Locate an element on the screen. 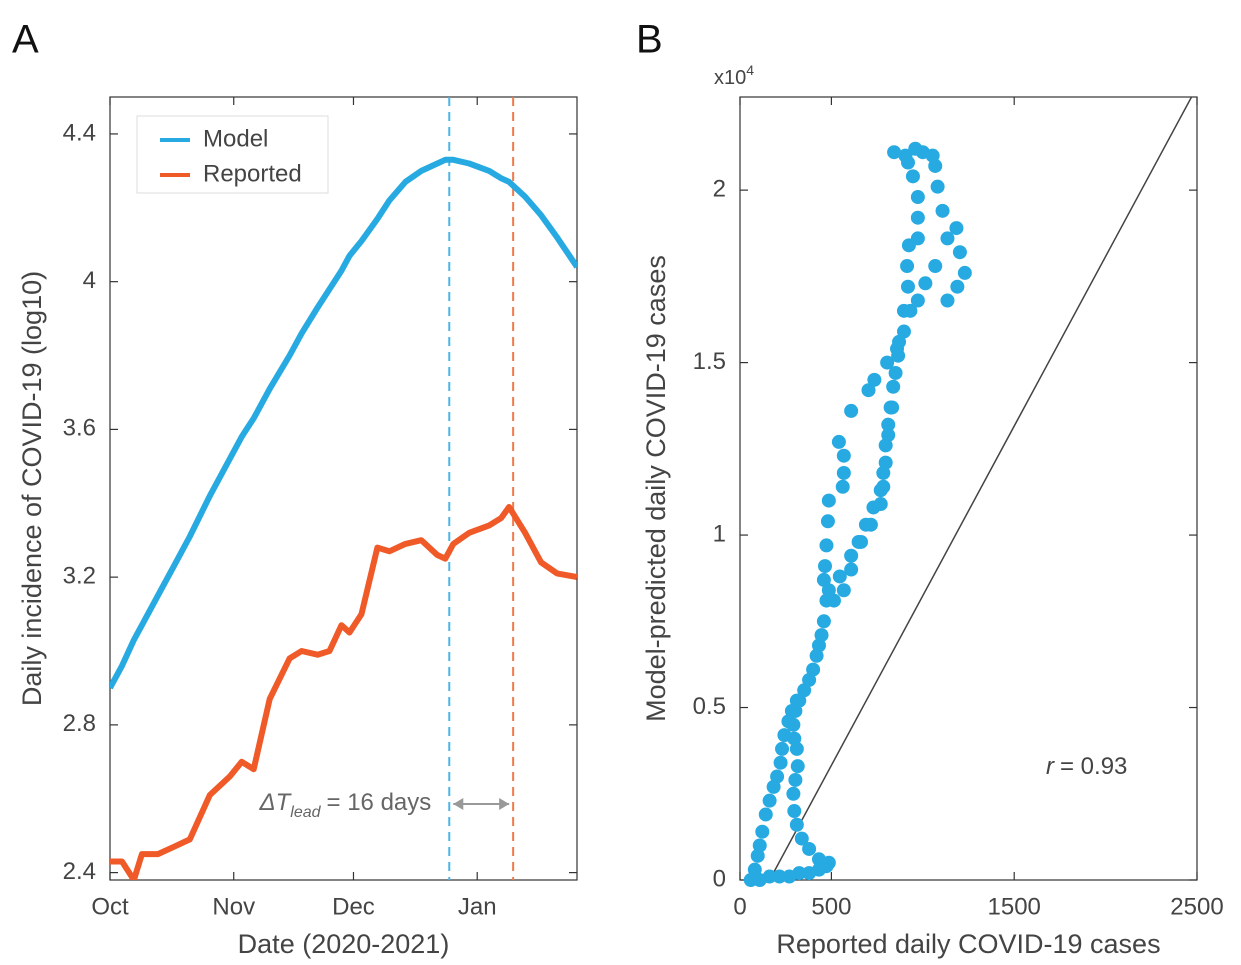  x-axis-label: Date (2020-2021) is located at coordinates (344, 944).